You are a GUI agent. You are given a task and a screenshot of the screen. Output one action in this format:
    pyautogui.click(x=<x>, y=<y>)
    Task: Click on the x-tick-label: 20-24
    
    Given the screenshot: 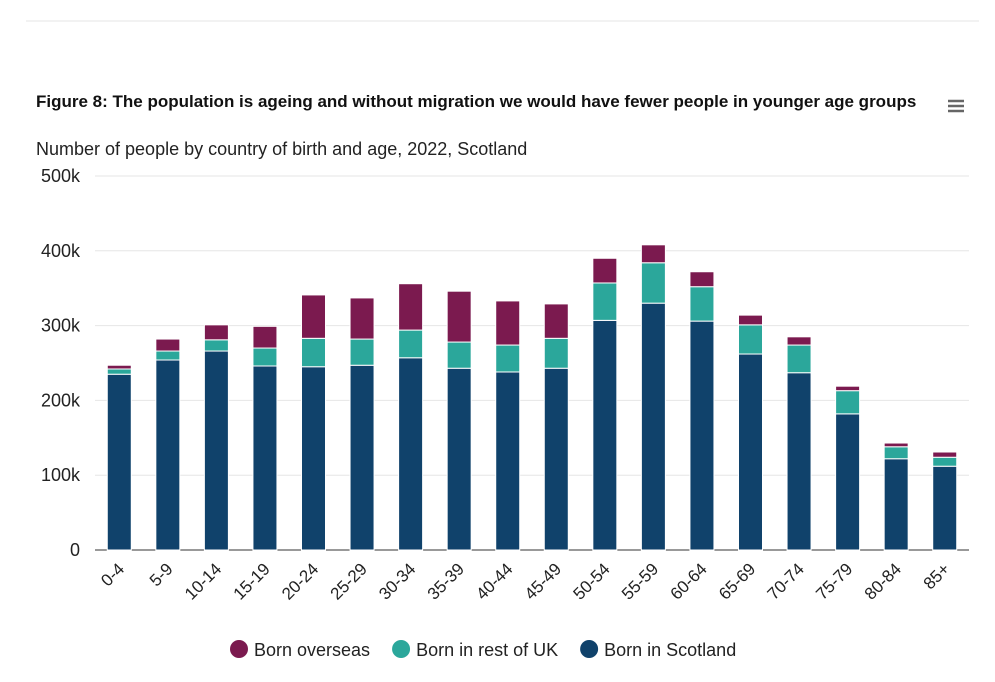 What is the action you would take?
    pyautogui.click(x=300, y=581)
    